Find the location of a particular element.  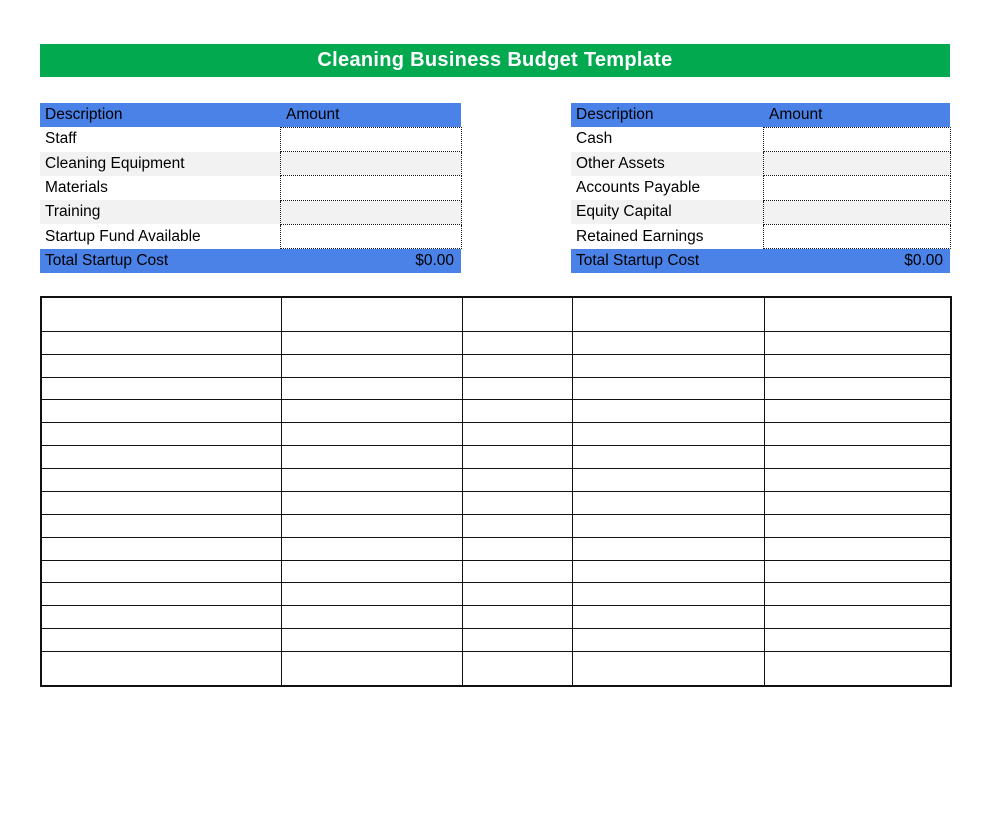

column-header-amount: Amount is located at coordinates (796, 114).